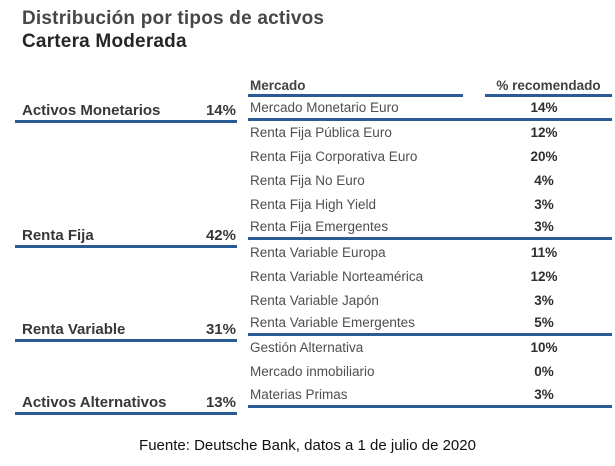  I want to click on summary-label: Activos Monetarios, so click(91, 110).